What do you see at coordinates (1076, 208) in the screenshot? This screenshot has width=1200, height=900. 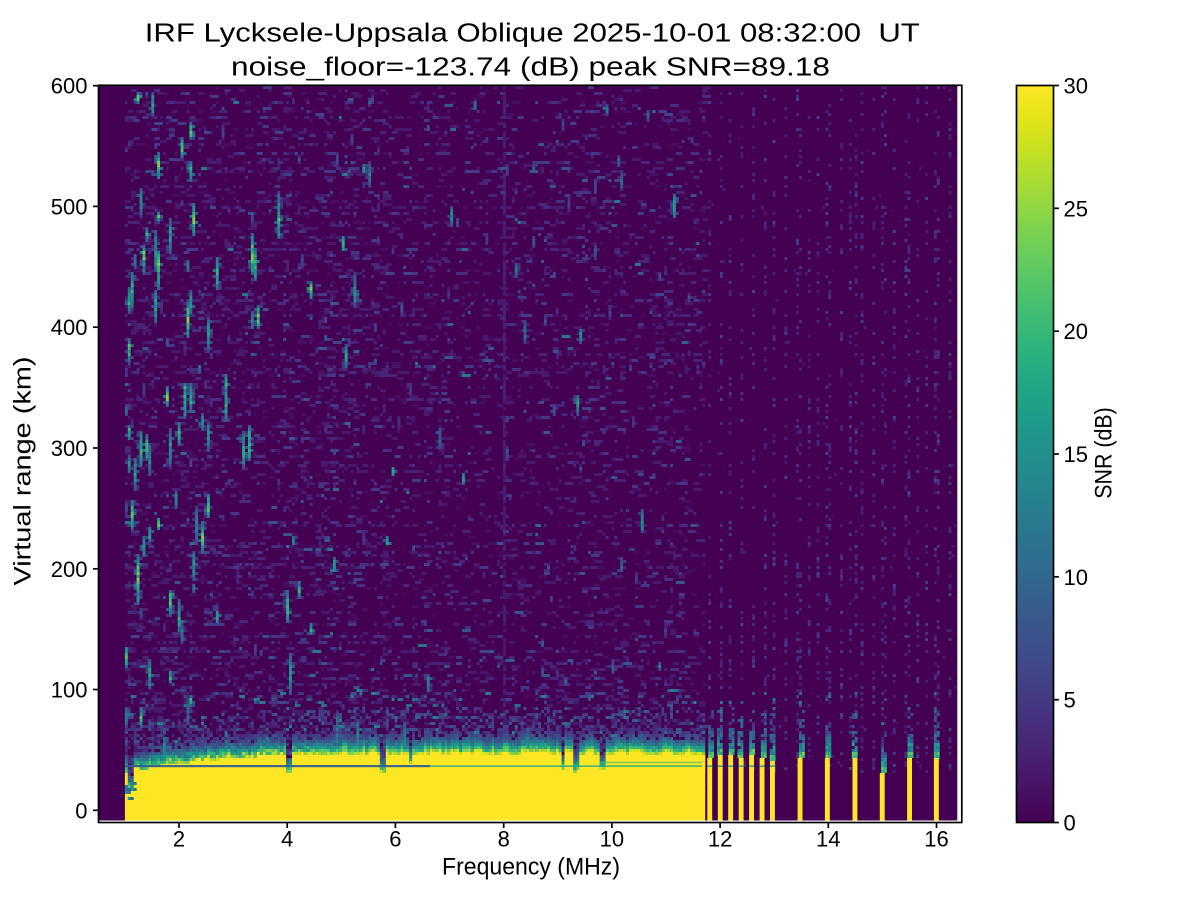 I see `svg-text: 25` at bounding box center [1076, 208].